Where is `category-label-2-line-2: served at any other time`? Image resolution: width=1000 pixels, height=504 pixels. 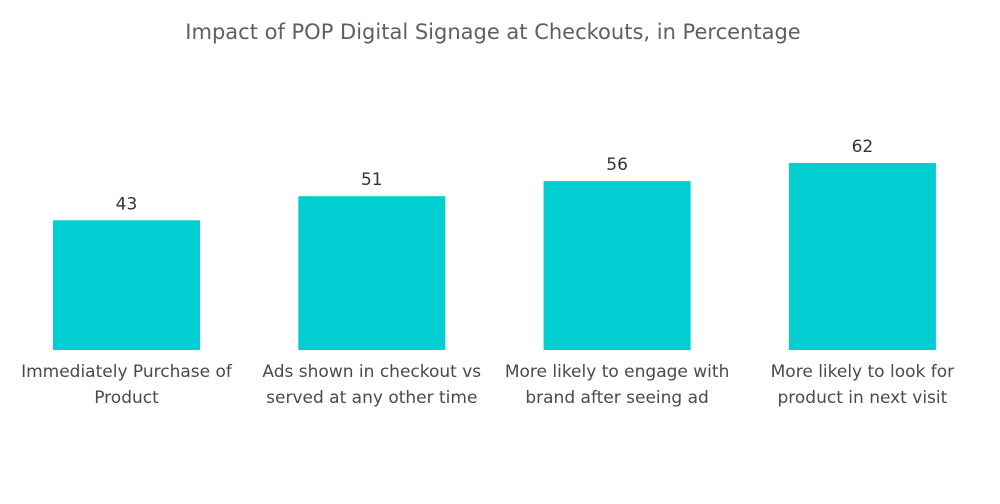 category-label-2-line-2: served at any other time is located at coordinates (371, 398).